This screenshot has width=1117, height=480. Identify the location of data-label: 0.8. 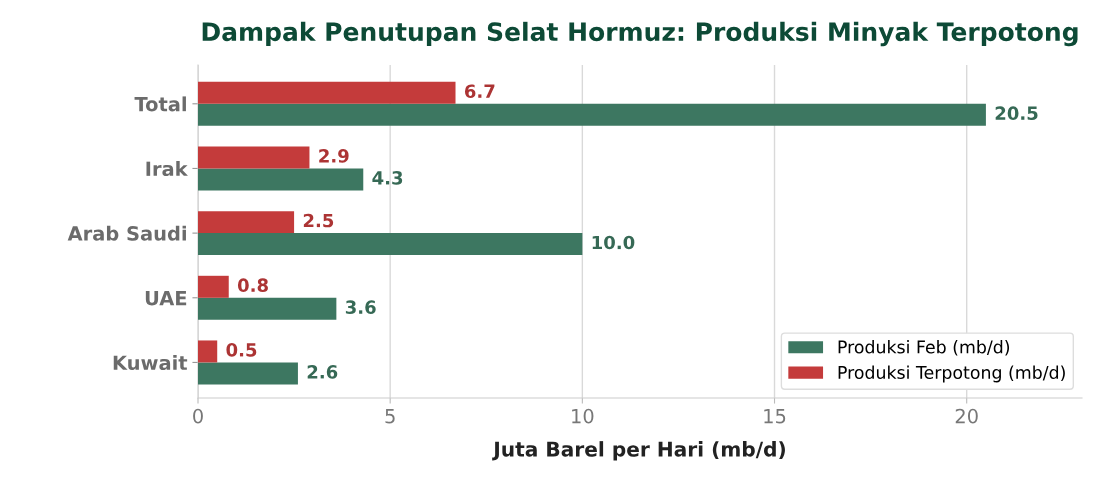
(252, 285).